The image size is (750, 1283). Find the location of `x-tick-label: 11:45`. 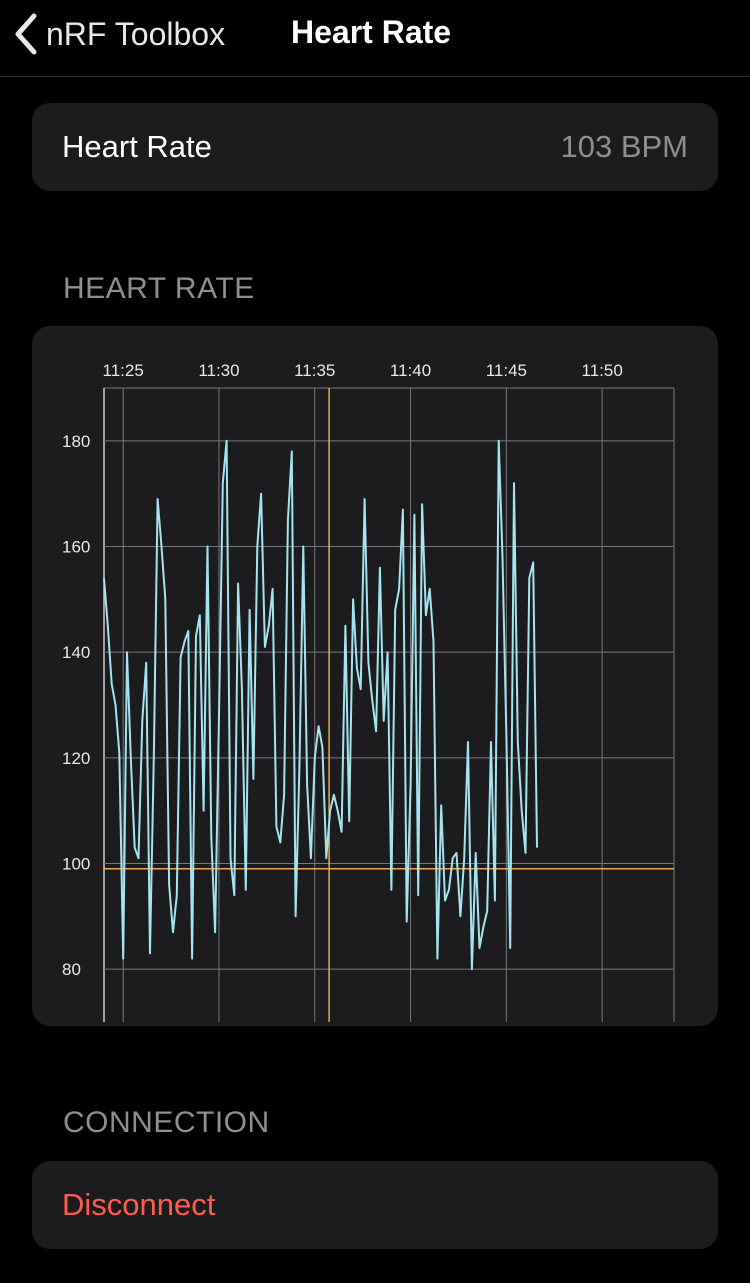

x-tick-label: 11:45 is located at coordinates (506, 370).